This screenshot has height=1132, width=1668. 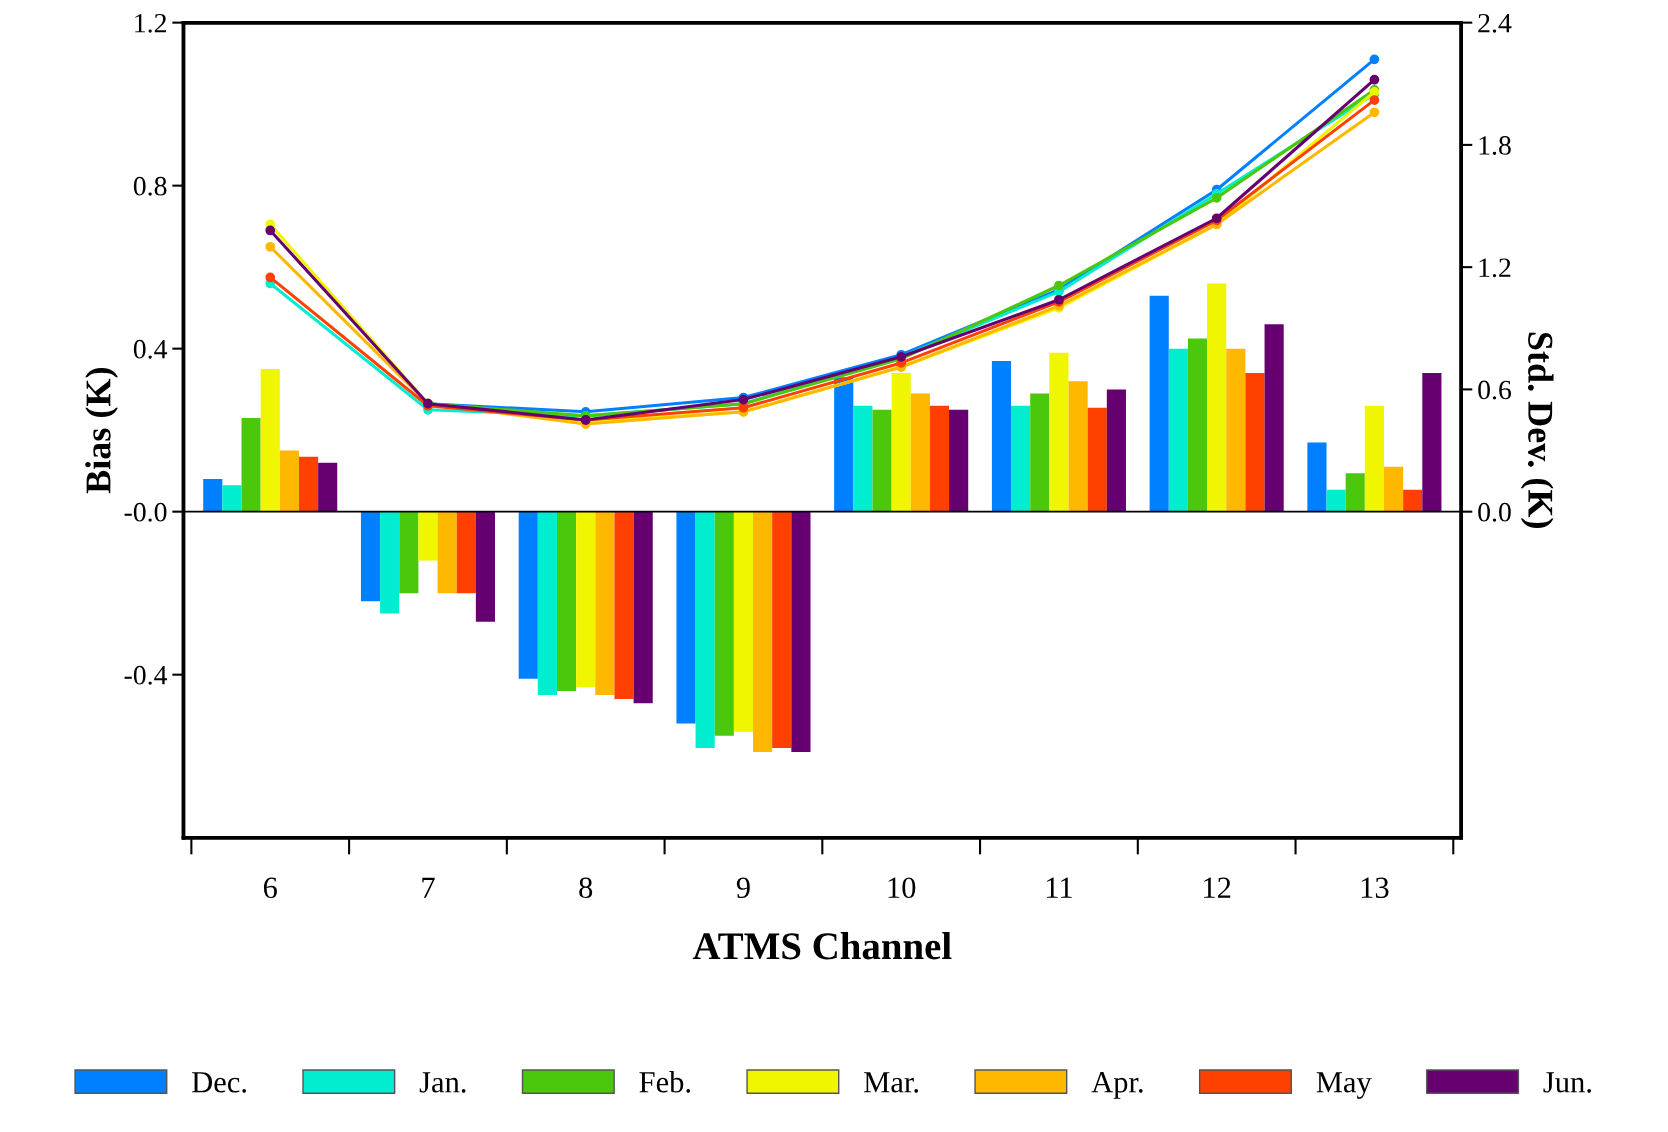 What do you see at coordinates (1495, 268) in the screenshot?
I see `y2-tick-label: 1.2` at bounding box center [1495, 268].